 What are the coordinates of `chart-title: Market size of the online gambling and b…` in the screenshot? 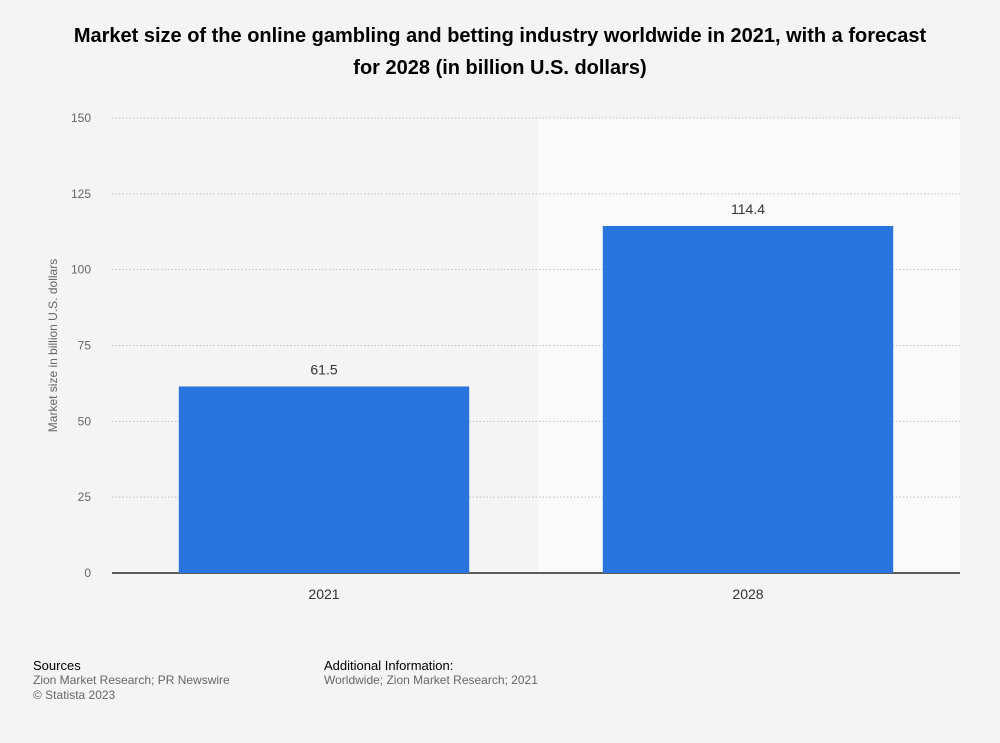 It's located at (500, 52).